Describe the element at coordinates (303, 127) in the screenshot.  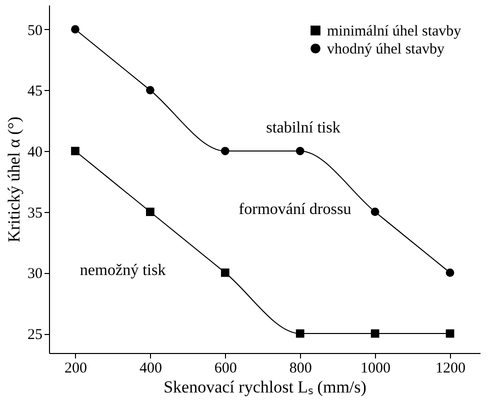
I see `annotation: stabilní tisk` at that location.